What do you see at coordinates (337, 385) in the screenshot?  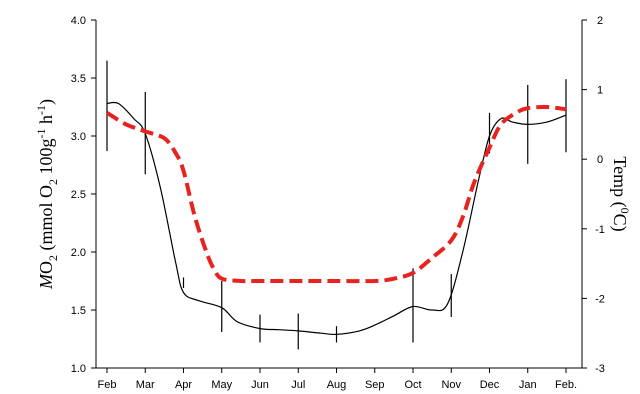 I see `x-tick-label: Aug` at bounding box center [337, 385].